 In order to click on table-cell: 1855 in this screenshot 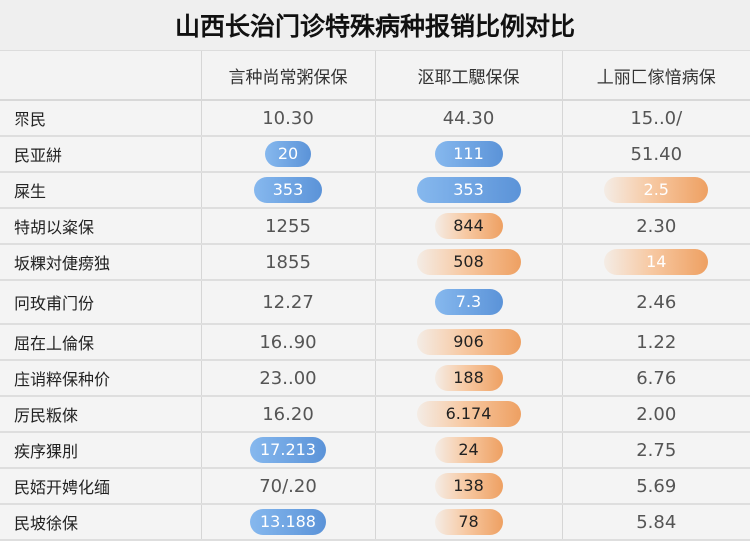, I will do `click(287, 262)`.